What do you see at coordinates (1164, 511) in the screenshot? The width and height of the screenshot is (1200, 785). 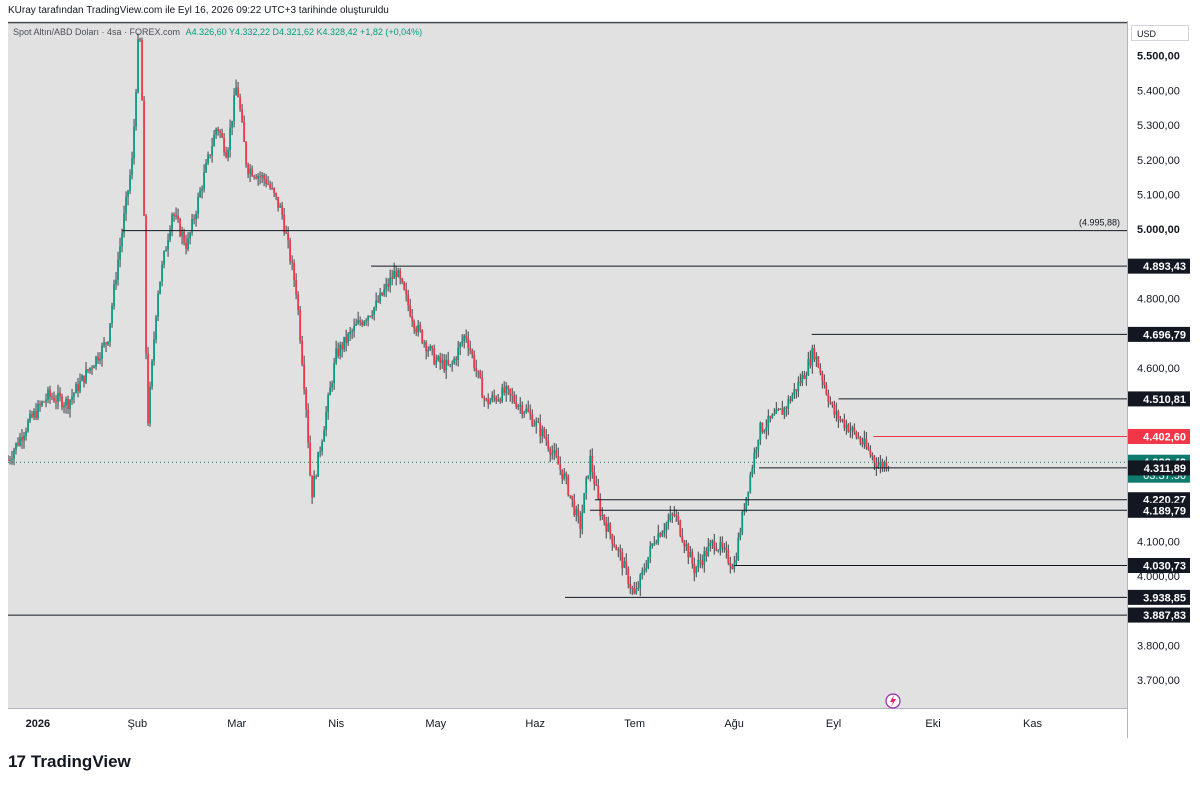 I see `level-price-label: 4.189,79` at bounding box center [1164, 511].